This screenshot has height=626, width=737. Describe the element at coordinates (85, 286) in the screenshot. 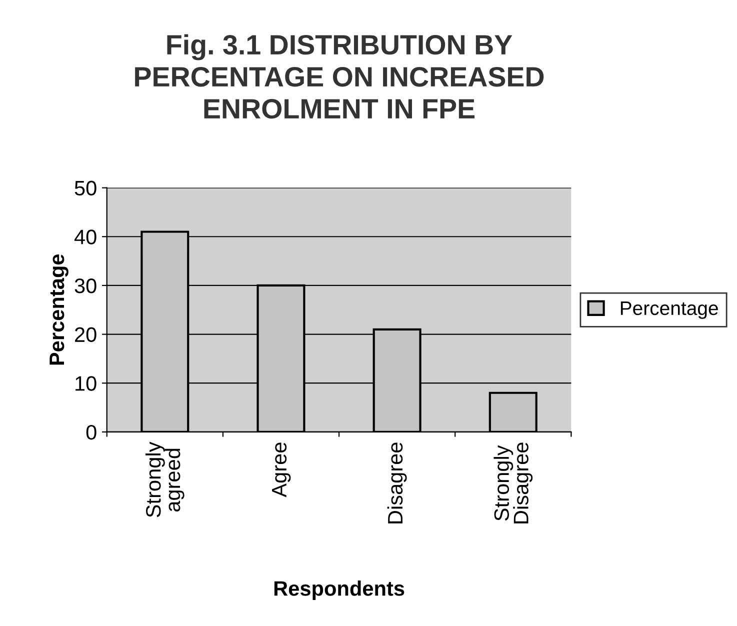

I see `y-tick-label: 30` at that location.